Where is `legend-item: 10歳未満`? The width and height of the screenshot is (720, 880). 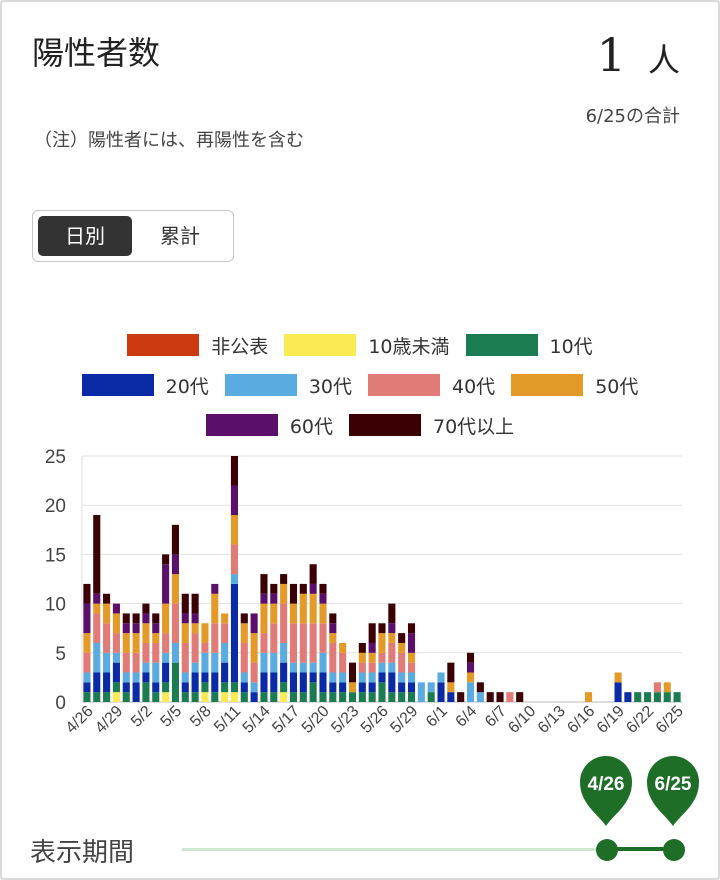
legend-item: 10歳未満 is located at coordinates (367, 345).